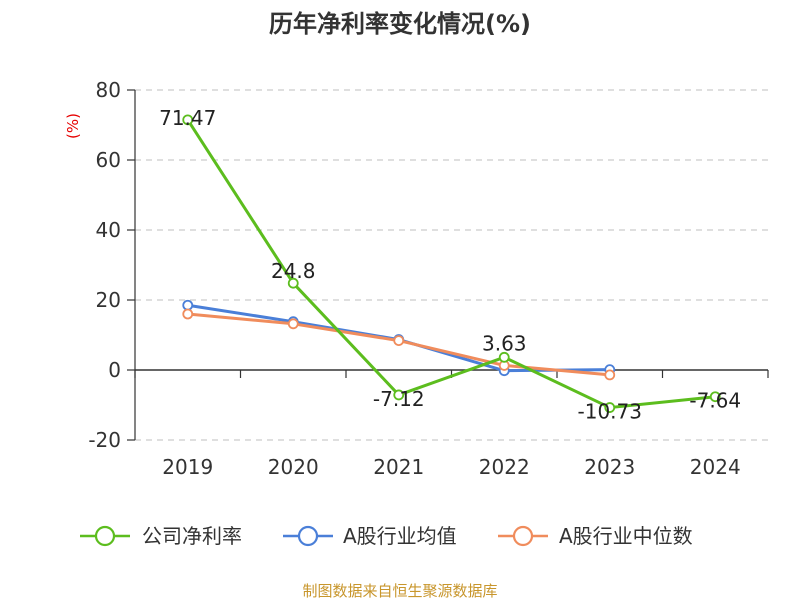 The height and width of the screenshot is (600, 800). What do you see at coordinates (104, 440) in the screenshot?
I see `y-tick-label: -20` at bounding box center [104, 440].